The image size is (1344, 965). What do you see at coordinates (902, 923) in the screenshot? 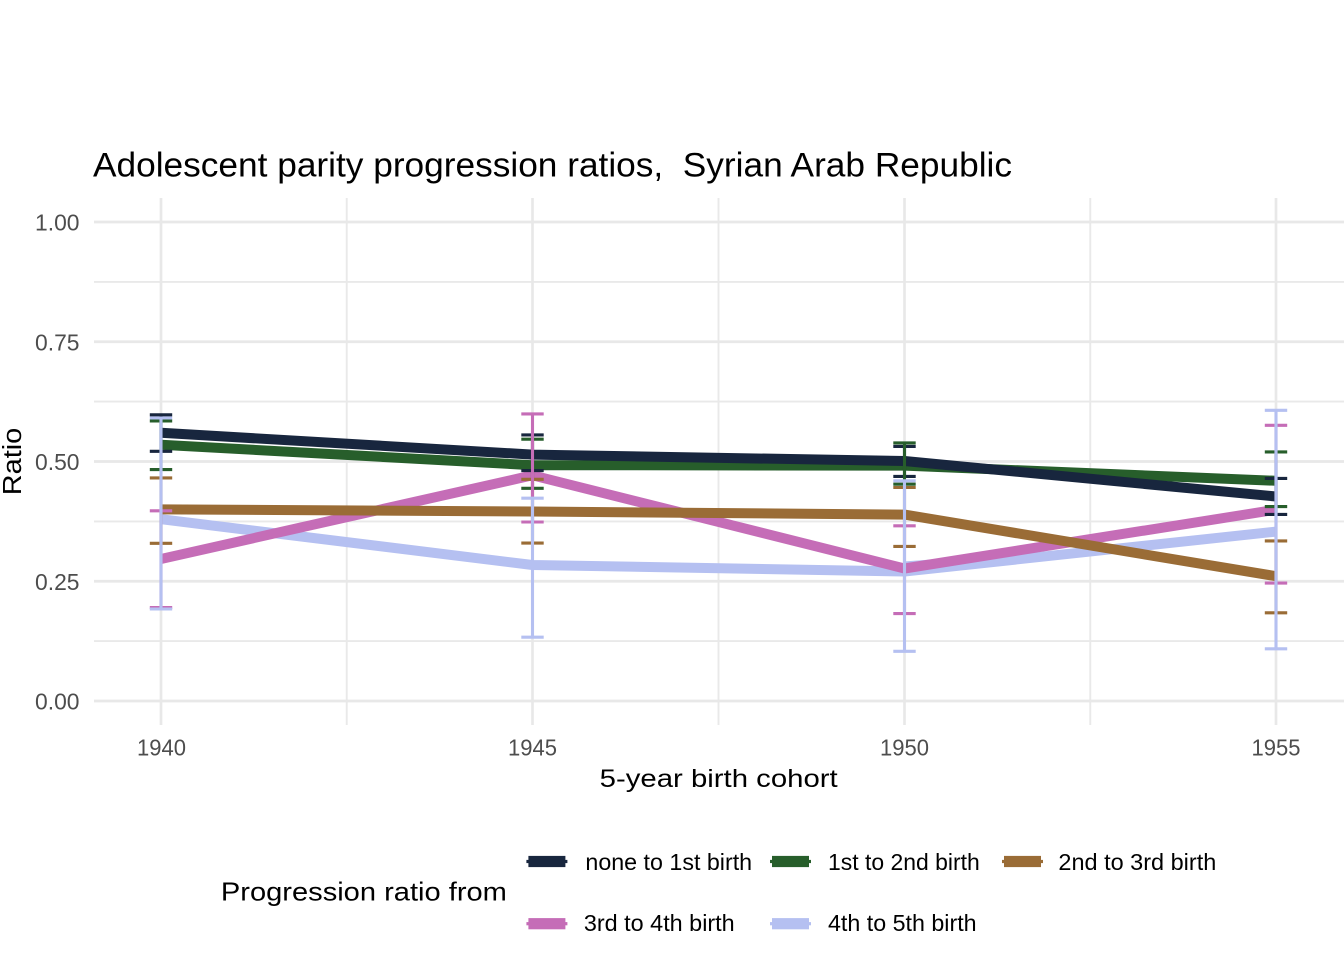
I see `svg-text: 4th to 5th birth` at bounding box center [902, 923].